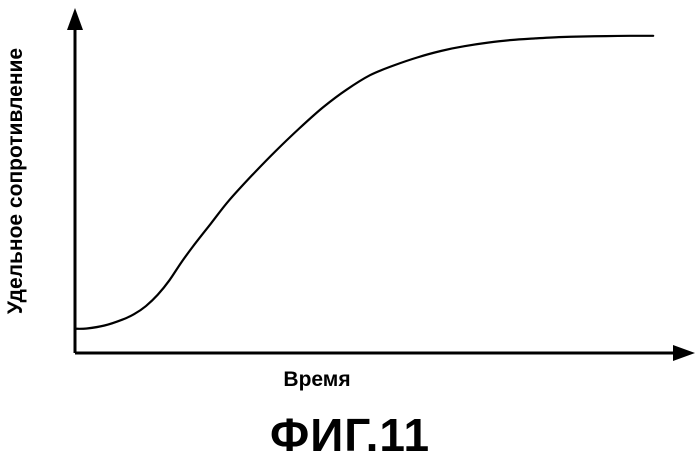 The image size is (700, 466). What do you see at coordinates (684, 353) in the screenshot?
I see `x-axis-arrow-icon` at bounding box center [684, 353].